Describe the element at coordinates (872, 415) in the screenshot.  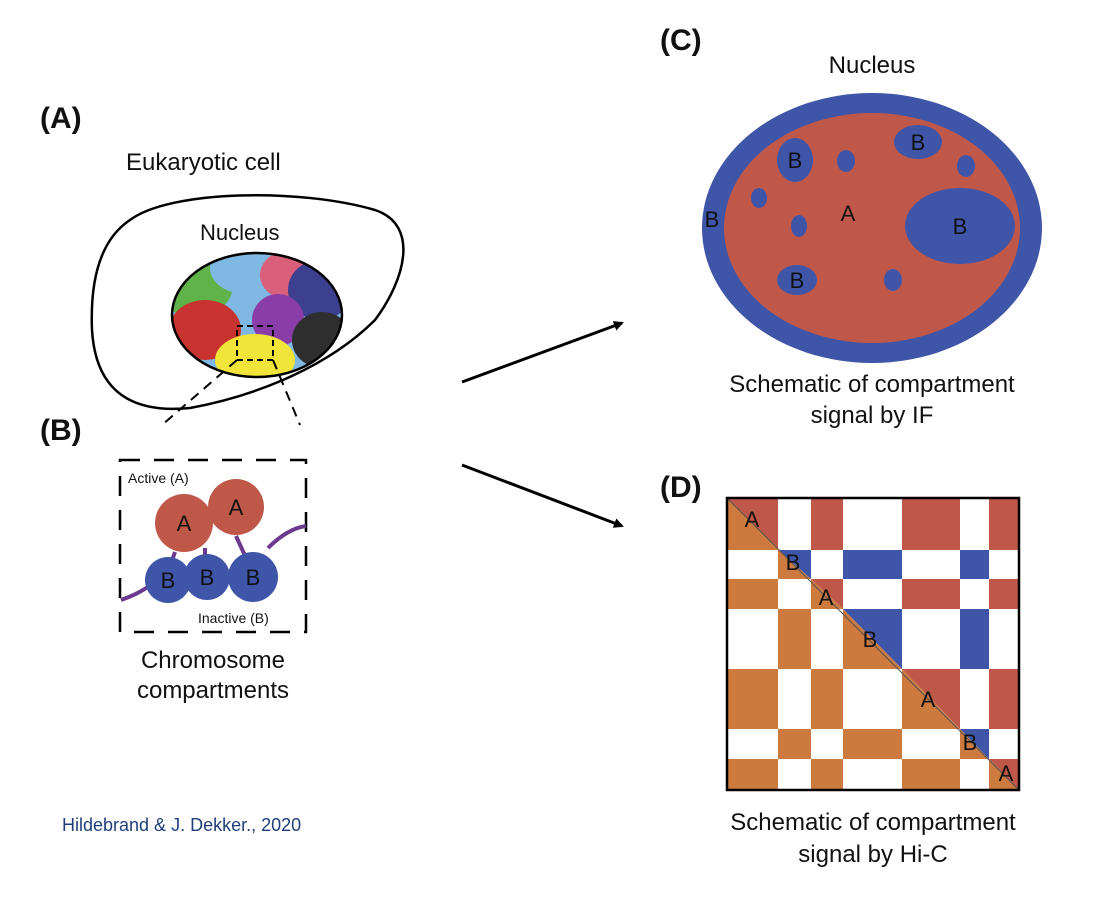
I see `panel-c-caption-line2: signal by IF` at that location.